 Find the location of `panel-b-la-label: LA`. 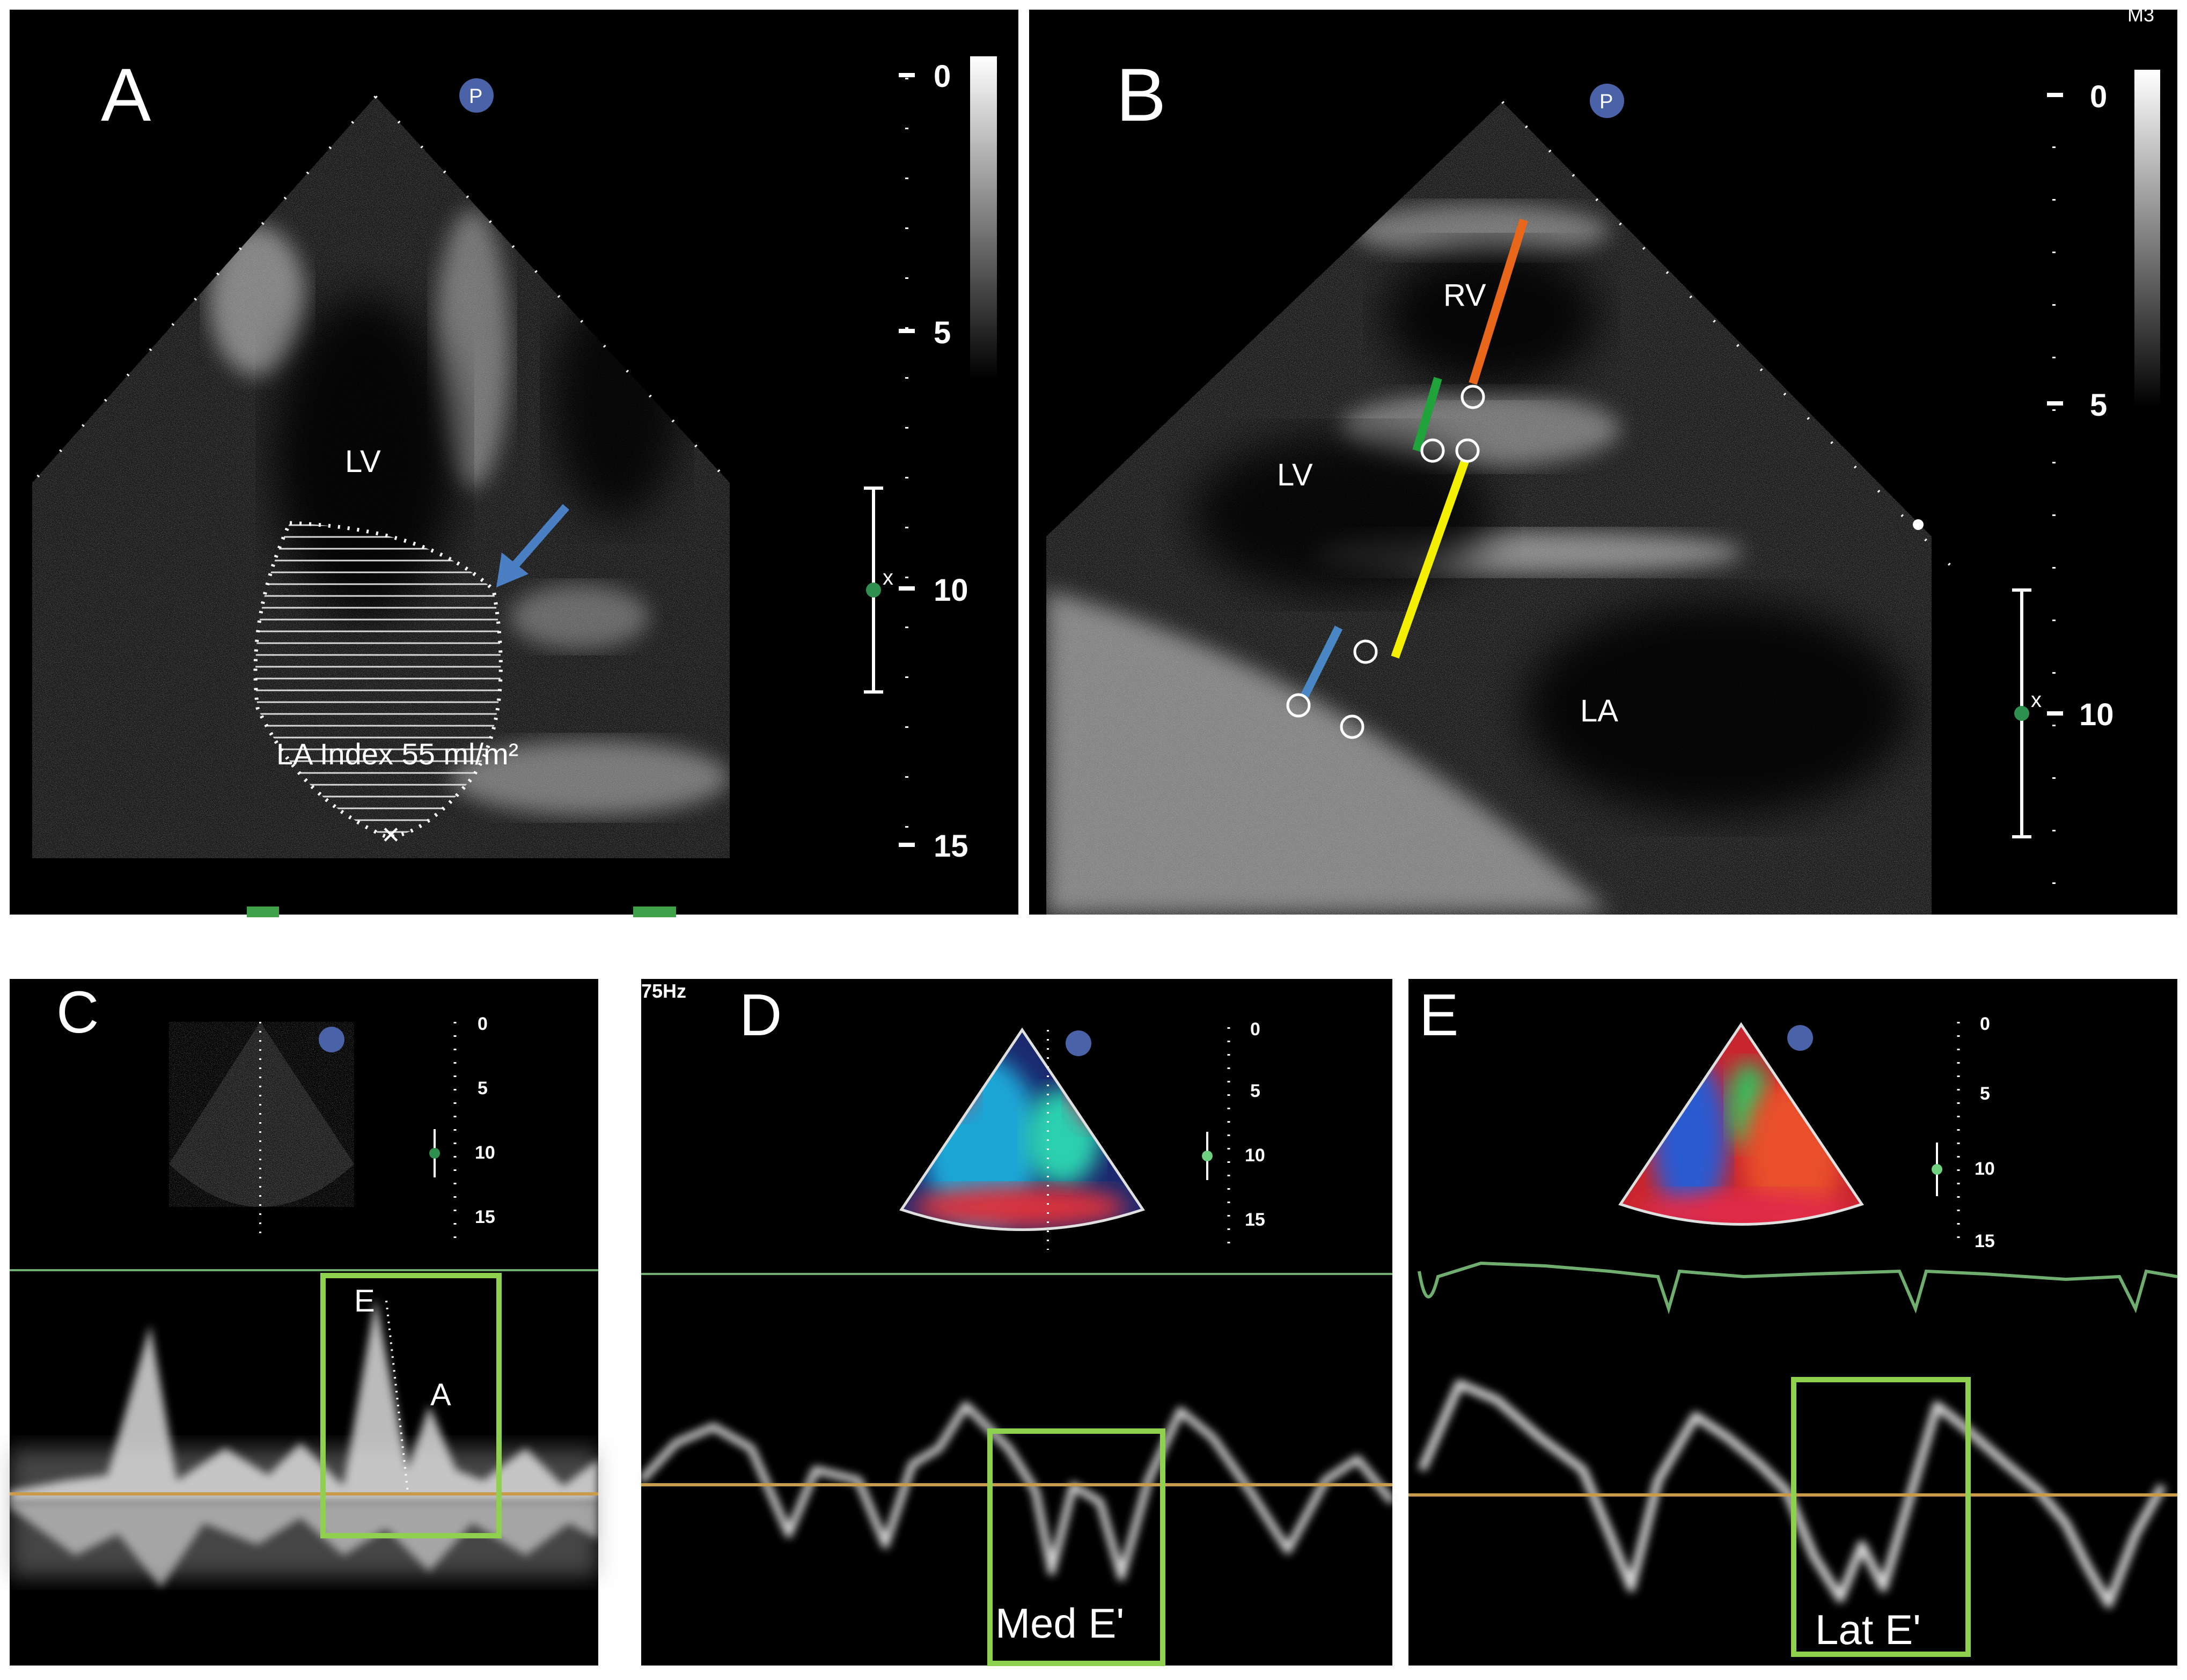

panel-b-la-label: LA is located at coordinates (1599, 711).